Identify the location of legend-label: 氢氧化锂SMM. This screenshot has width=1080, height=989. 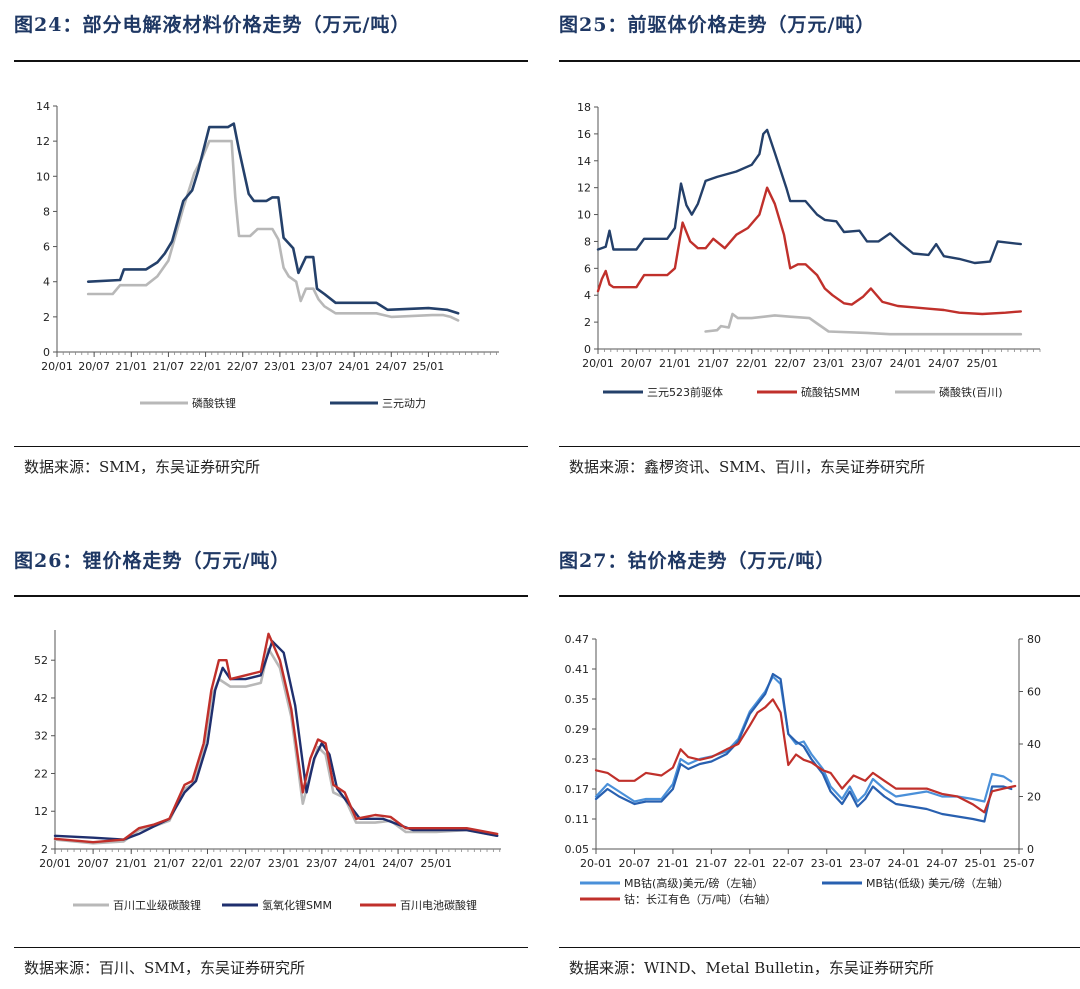
(297, 905).